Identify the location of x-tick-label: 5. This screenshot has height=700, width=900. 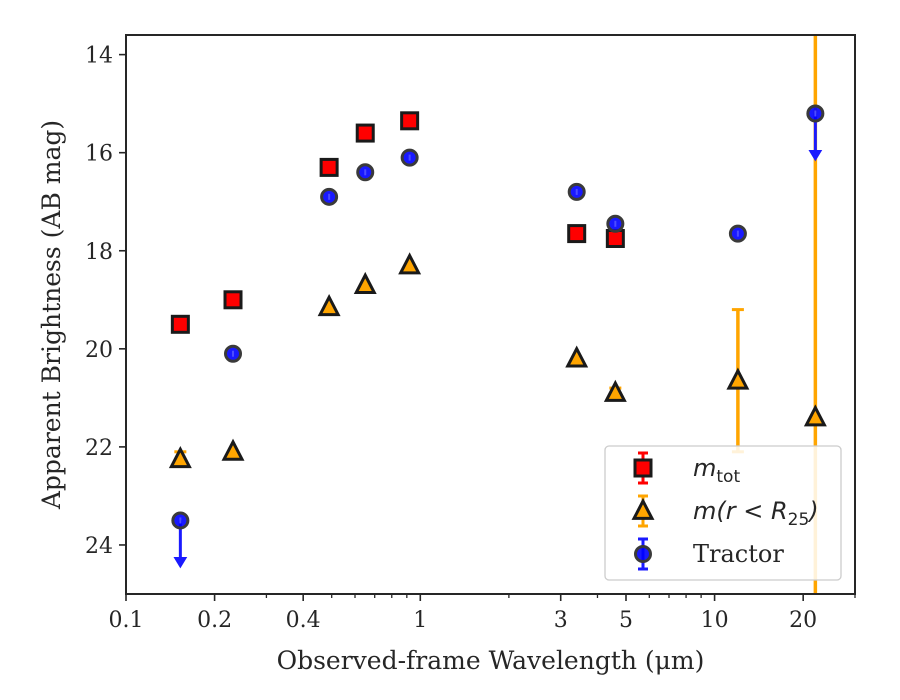
(626, 620).